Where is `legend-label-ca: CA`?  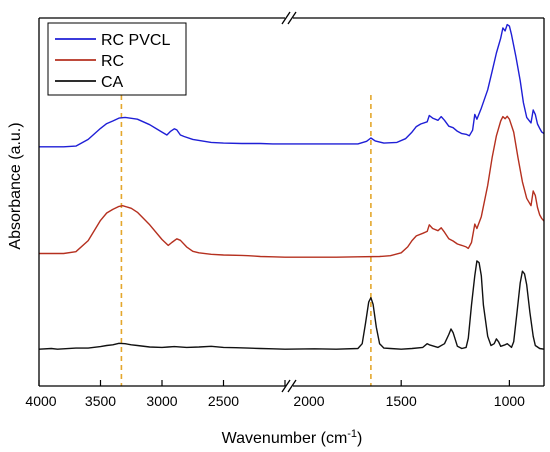
legend-label-ca: CA is located at coordinates (112, 82).